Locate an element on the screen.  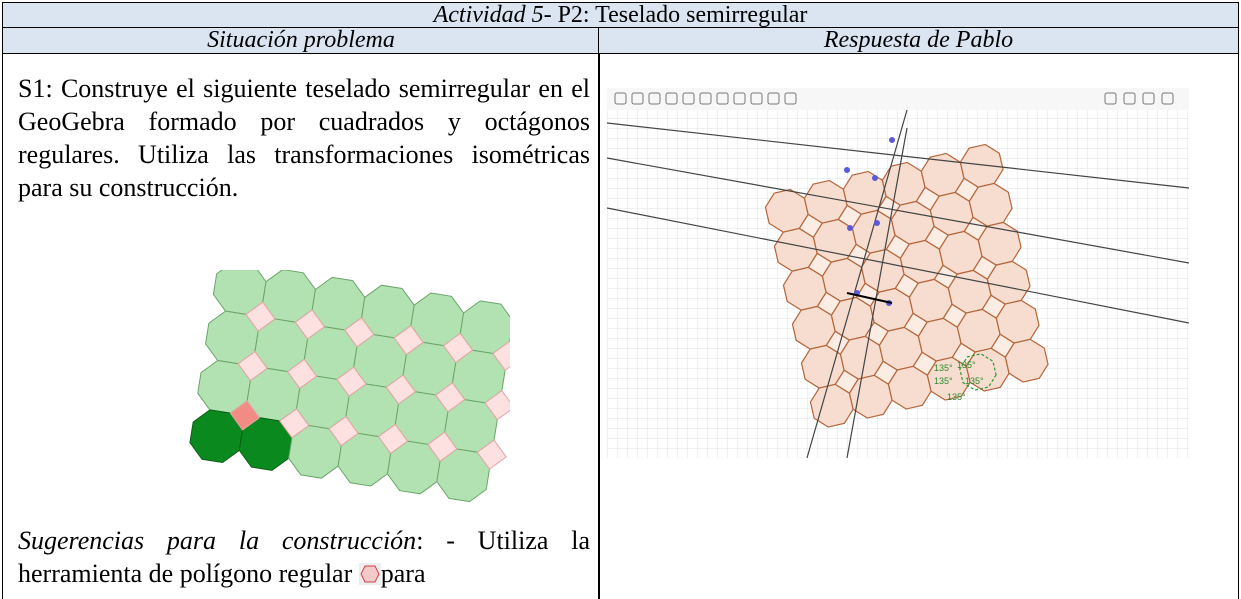
tessellation-image is located at coordinates (349, 386).